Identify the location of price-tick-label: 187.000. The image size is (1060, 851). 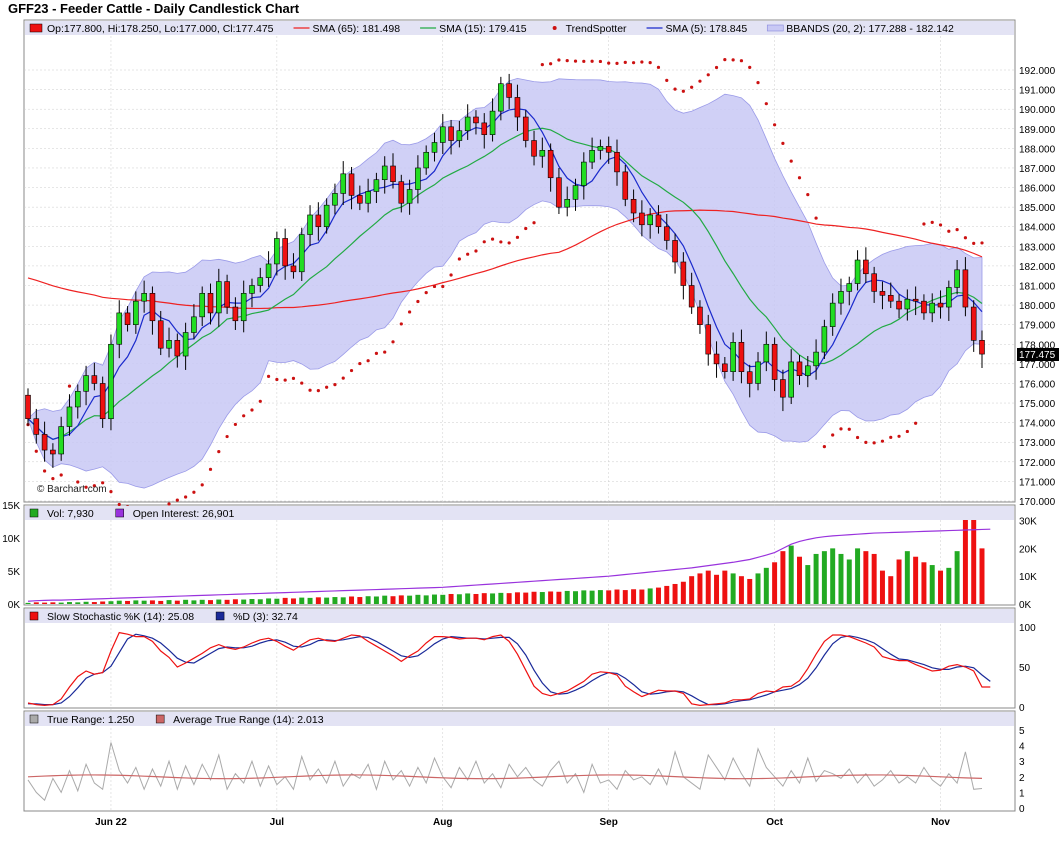
(1037, 169).